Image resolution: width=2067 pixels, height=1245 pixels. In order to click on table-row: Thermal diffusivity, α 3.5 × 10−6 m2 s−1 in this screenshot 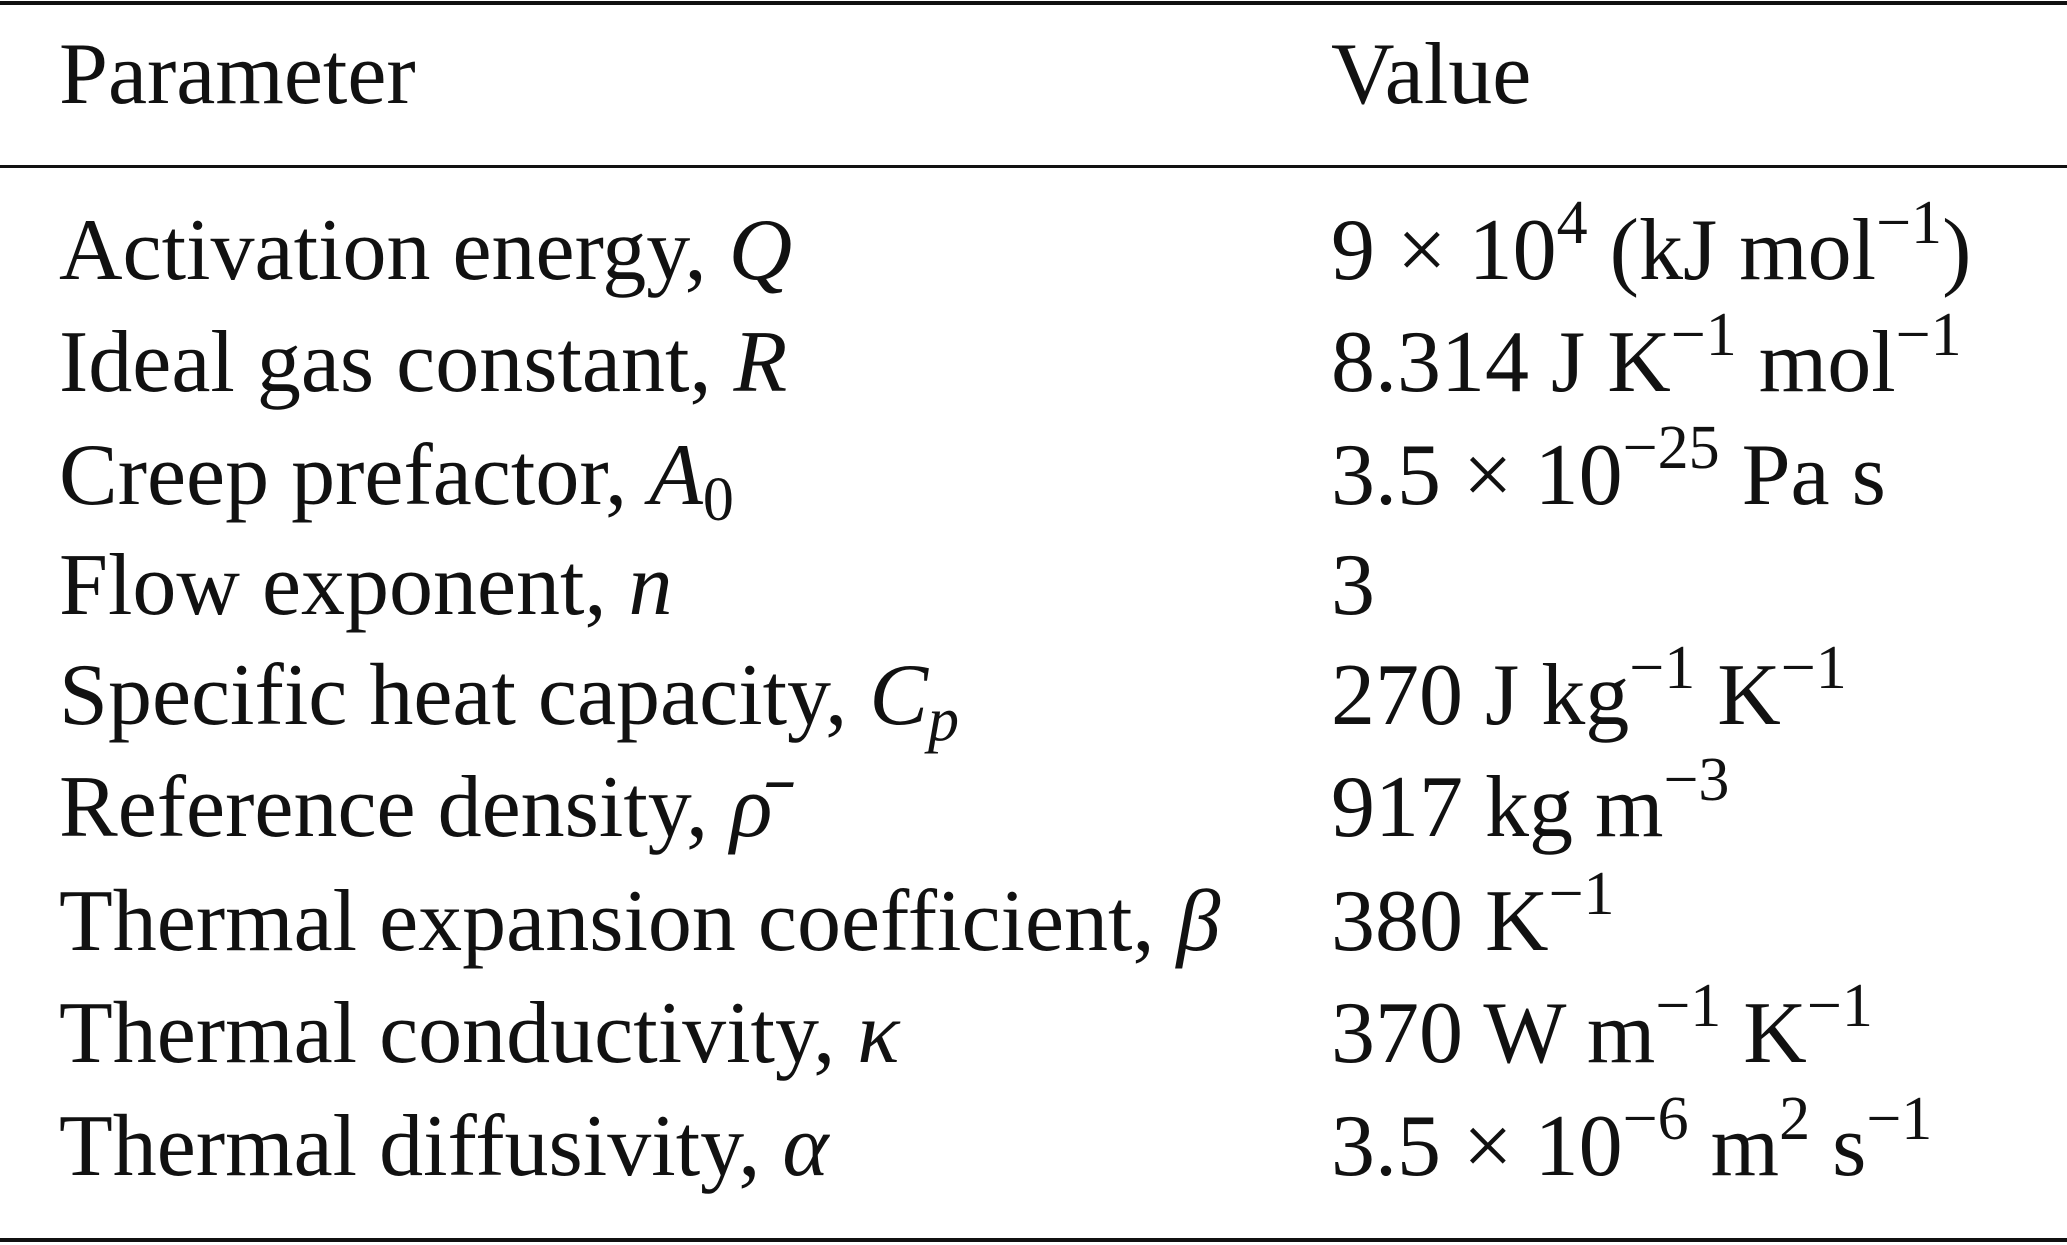, I will do `click(1033, 1145)`.